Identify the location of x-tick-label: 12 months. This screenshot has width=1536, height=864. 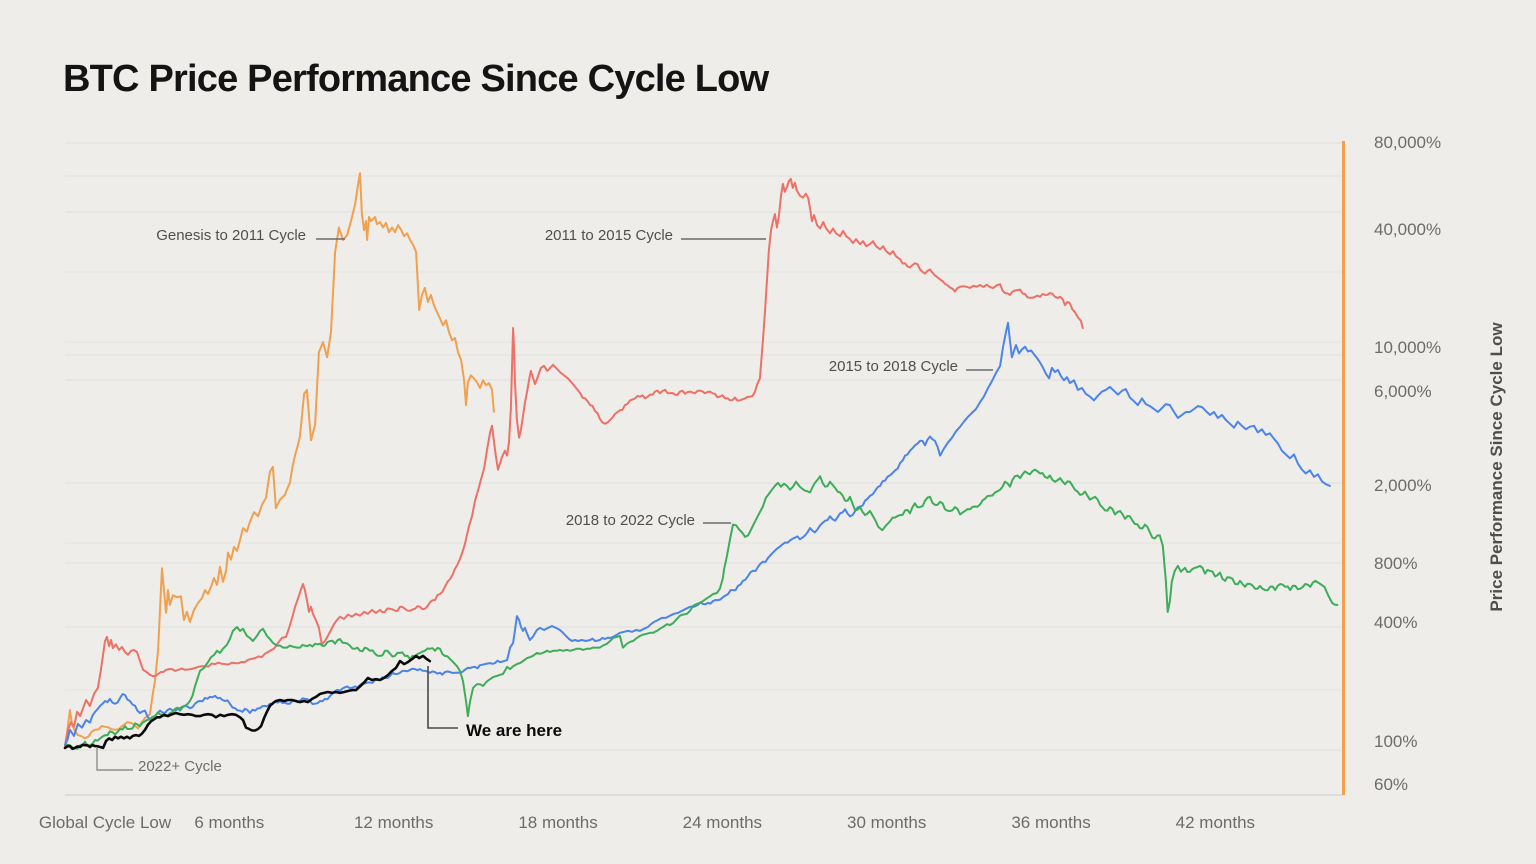
(393, 822).